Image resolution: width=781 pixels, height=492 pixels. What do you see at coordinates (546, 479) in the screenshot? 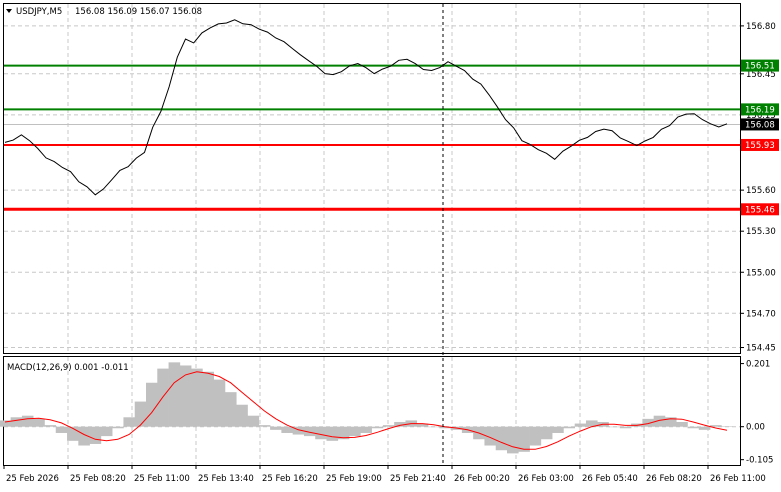
I see `x-tick-label: 26 Feb 03:00` at bounding box center [546, 479].